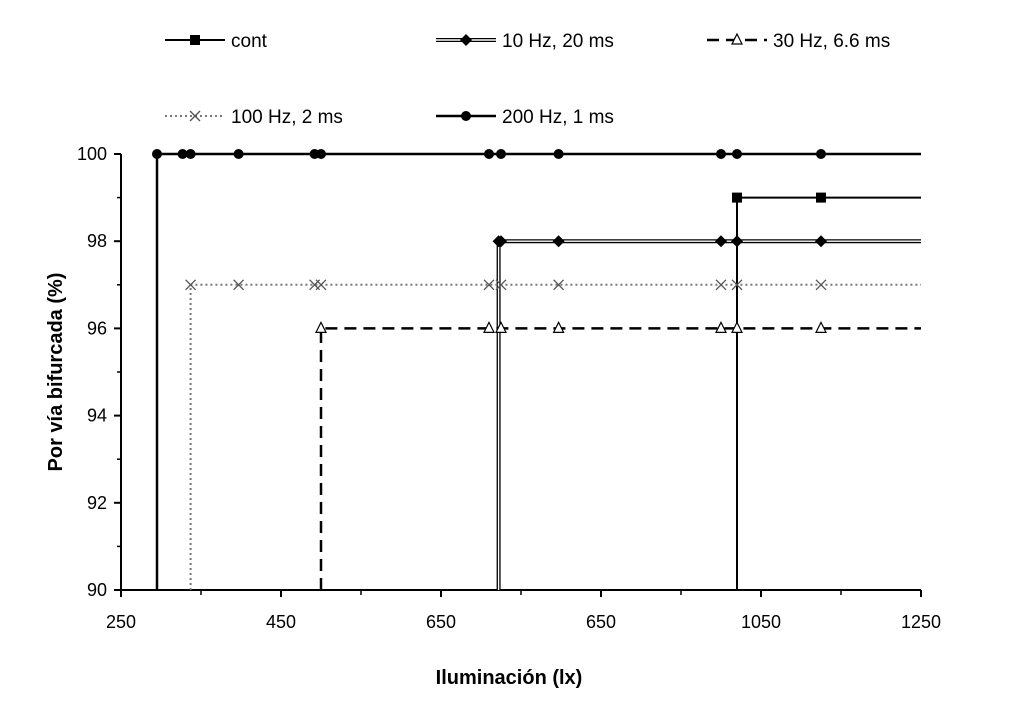 This screenshot has height=725, width=1018. I want to click on legend-label: 30 Hz, 6.6 ms, so click(831, 41).